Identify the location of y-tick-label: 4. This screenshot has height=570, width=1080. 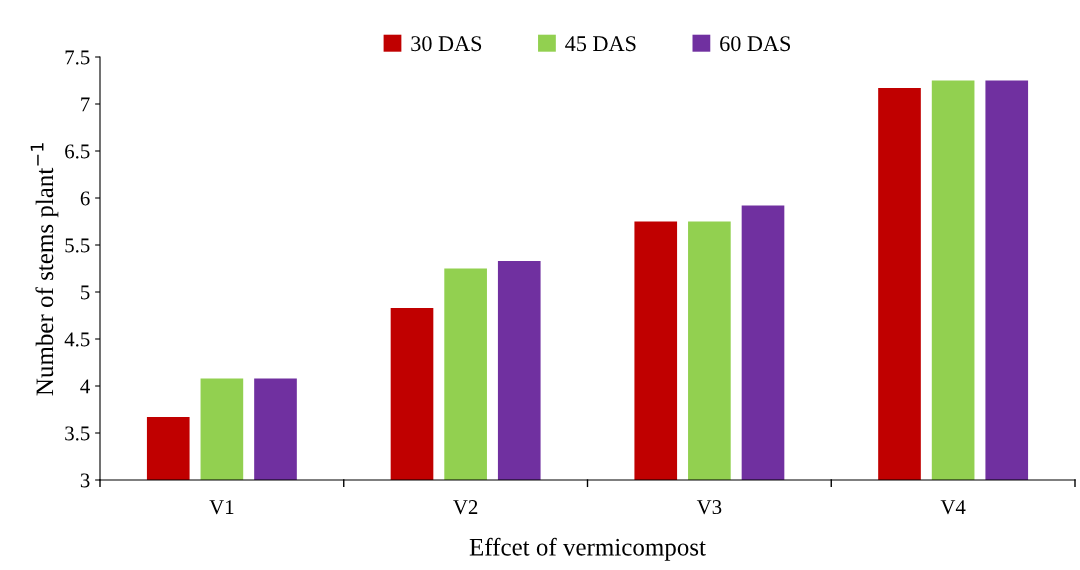
(85, 386).